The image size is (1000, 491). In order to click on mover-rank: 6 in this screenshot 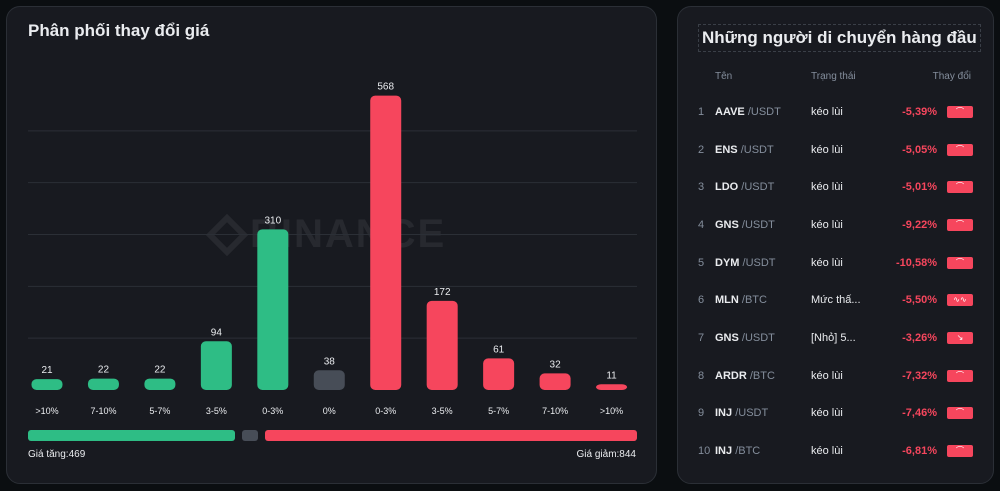, I will do `click(701, 300)`.